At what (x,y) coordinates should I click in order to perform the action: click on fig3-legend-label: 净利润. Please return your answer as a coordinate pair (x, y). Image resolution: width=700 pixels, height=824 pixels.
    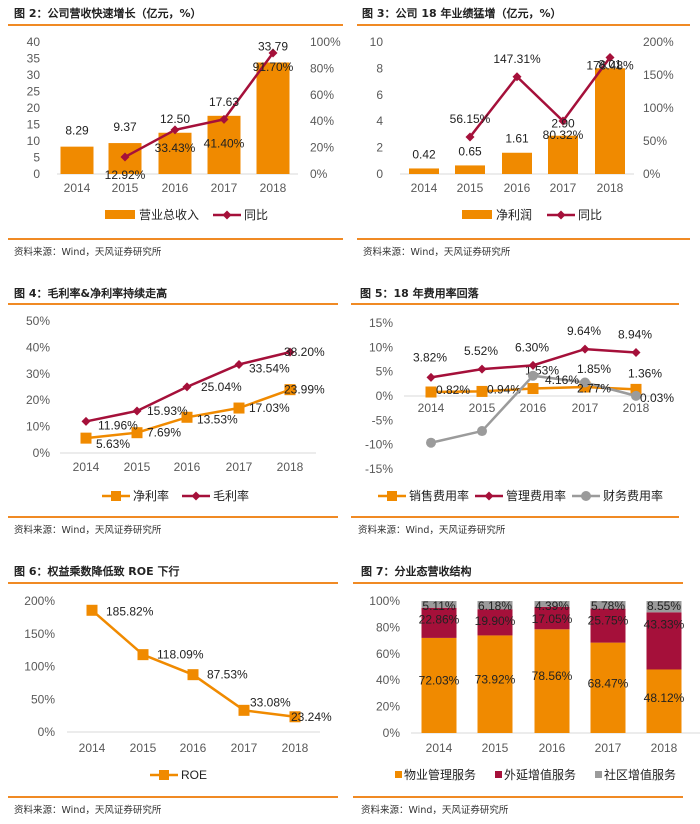
    Looking at the image, I should click on (514, 215).